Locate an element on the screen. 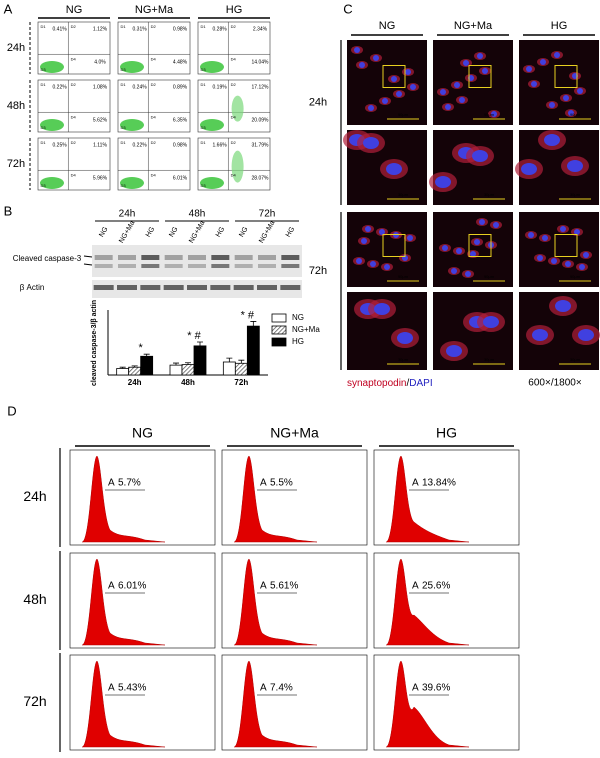 The width and height of the screenshot is (600, 758). quadrant-percent: 31.79% is located at coordinates (261, 145).